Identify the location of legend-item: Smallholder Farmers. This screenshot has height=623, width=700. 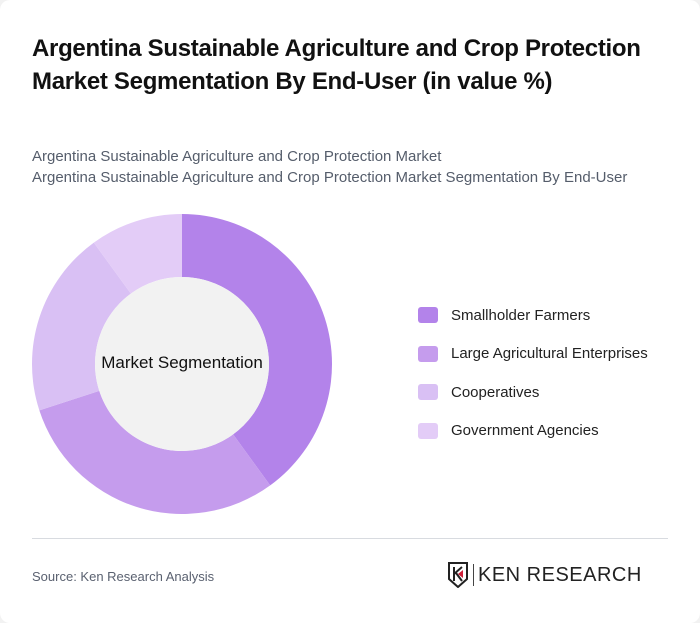
(533, 315).